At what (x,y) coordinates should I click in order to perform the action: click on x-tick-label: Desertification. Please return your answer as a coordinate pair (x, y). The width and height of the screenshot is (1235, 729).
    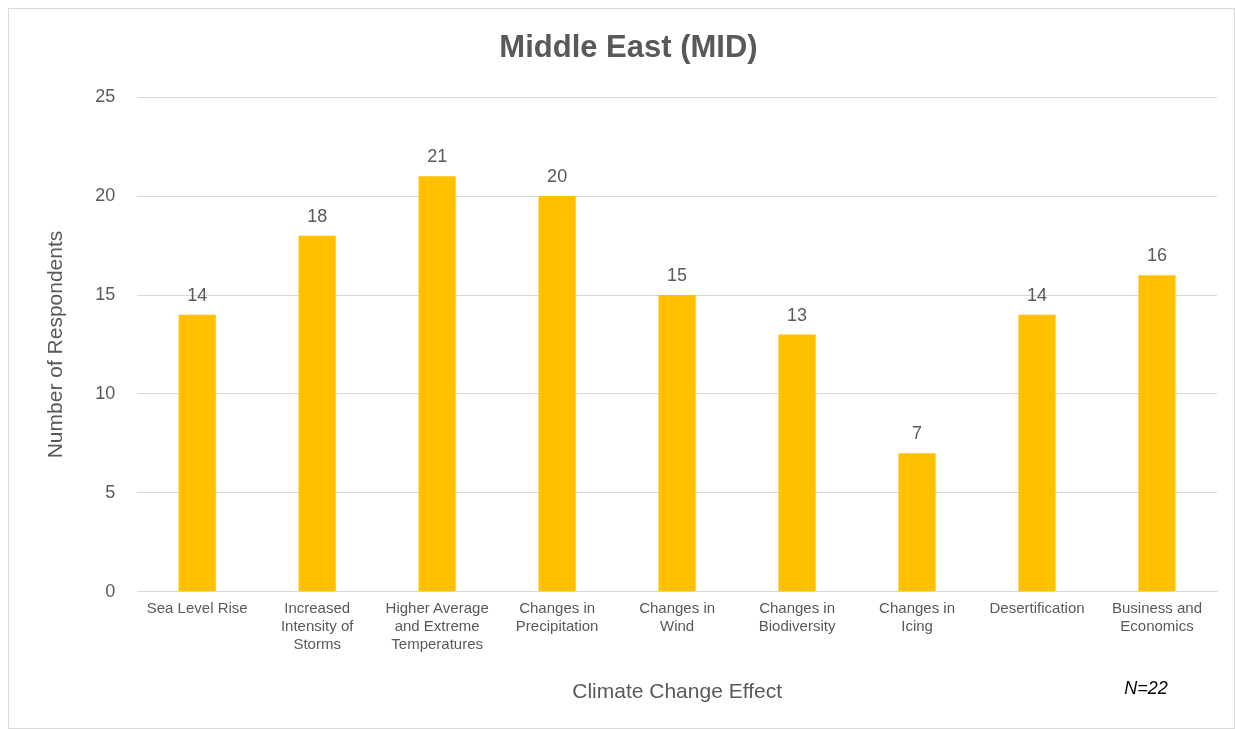
    Looking at the image, I should click on (1037, 607).